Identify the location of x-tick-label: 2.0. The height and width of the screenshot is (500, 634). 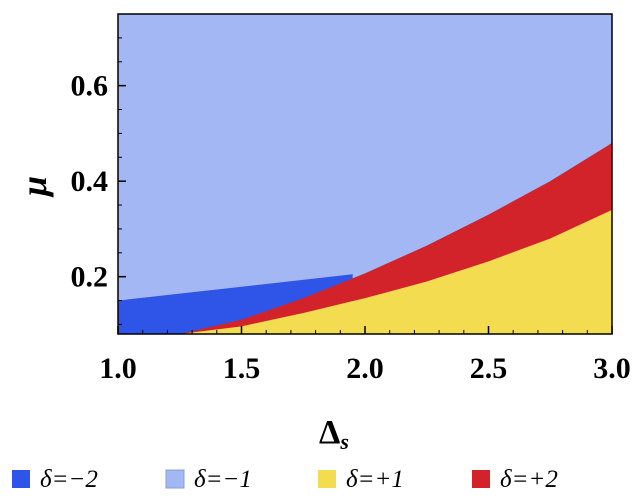
(365, 368).